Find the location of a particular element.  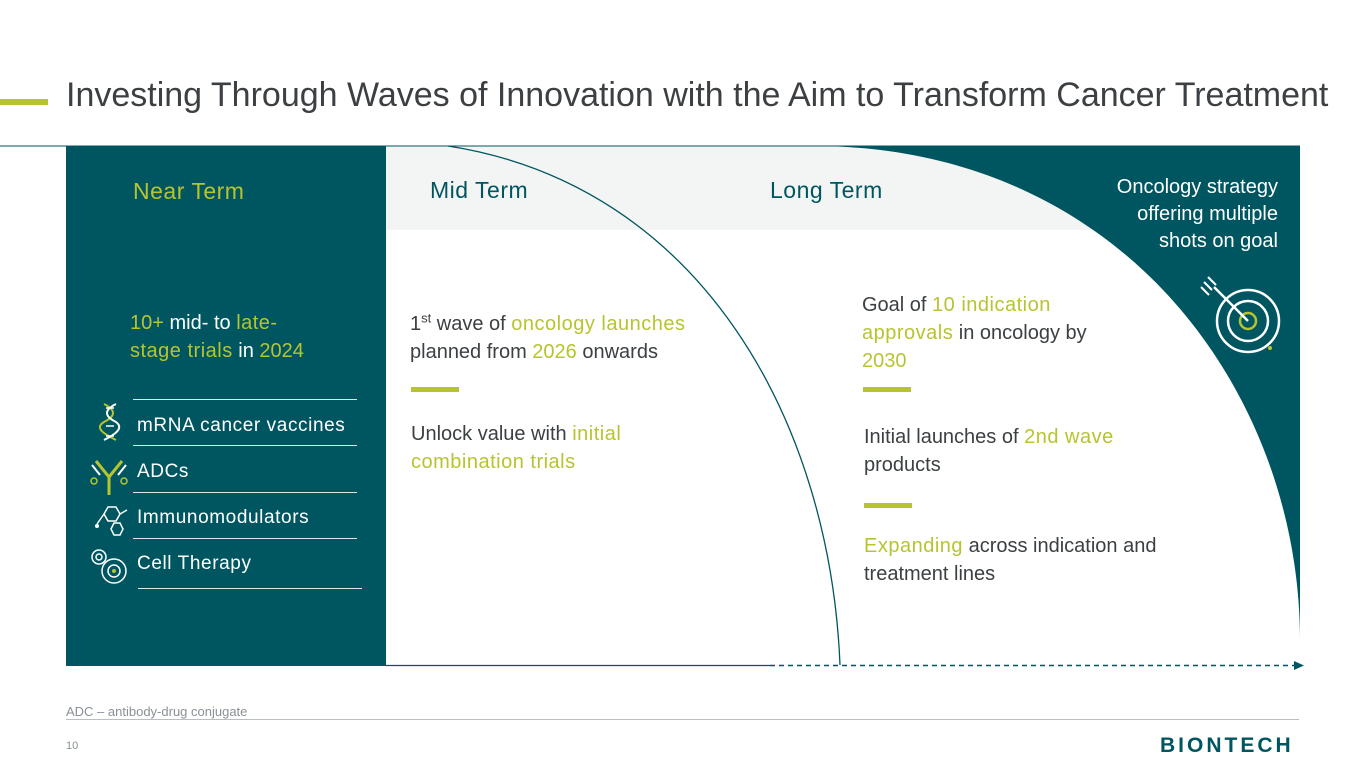

near-term-stat: 10+ mid- to late- stage trials in 2024 is located at coordinates (217, 337).